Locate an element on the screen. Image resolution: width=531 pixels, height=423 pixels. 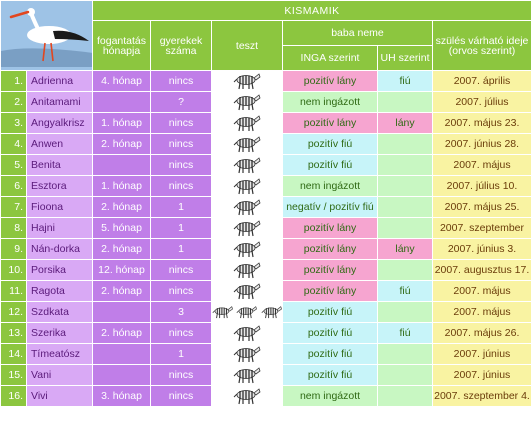
due-date: 2007. június is located at coordinates (481, 375).